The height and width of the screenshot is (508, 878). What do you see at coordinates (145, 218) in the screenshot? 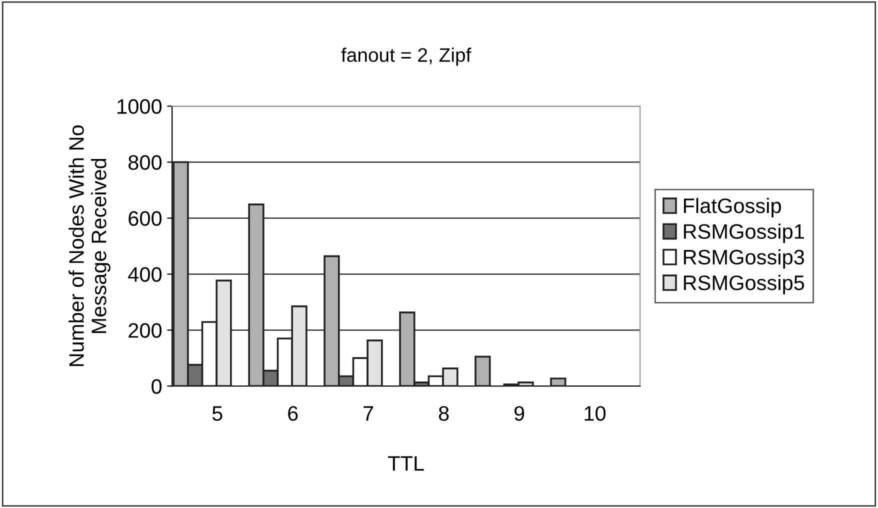
I see `y-tick-label: 600` at bounding box center [145, 218].